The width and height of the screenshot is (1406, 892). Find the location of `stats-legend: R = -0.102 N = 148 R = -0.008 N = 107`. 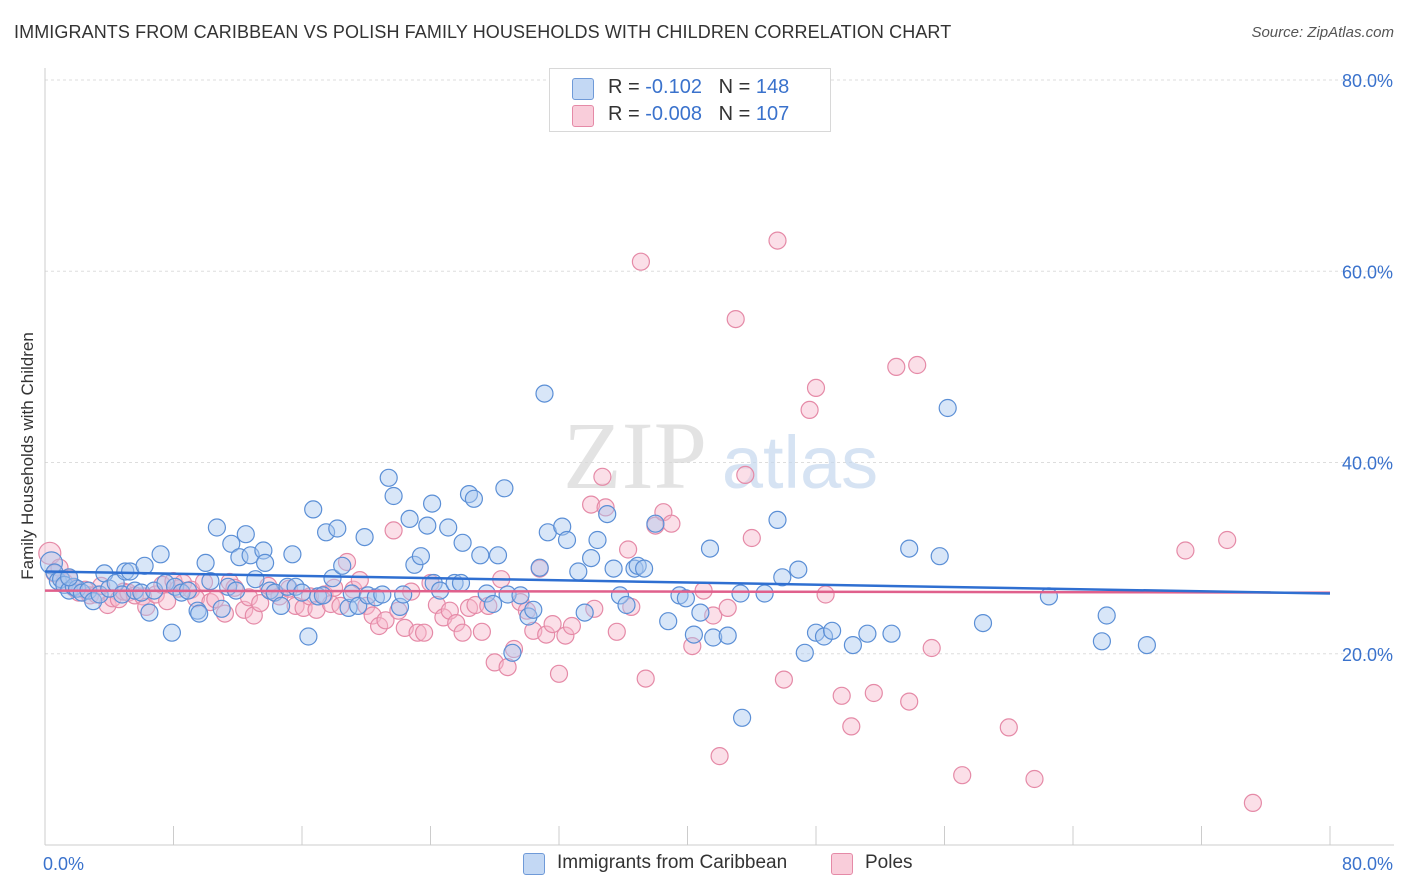

stats-legend: R = -0.102 N = 148 R = -0.008 N = 107 is located at coordinates (690, 100).